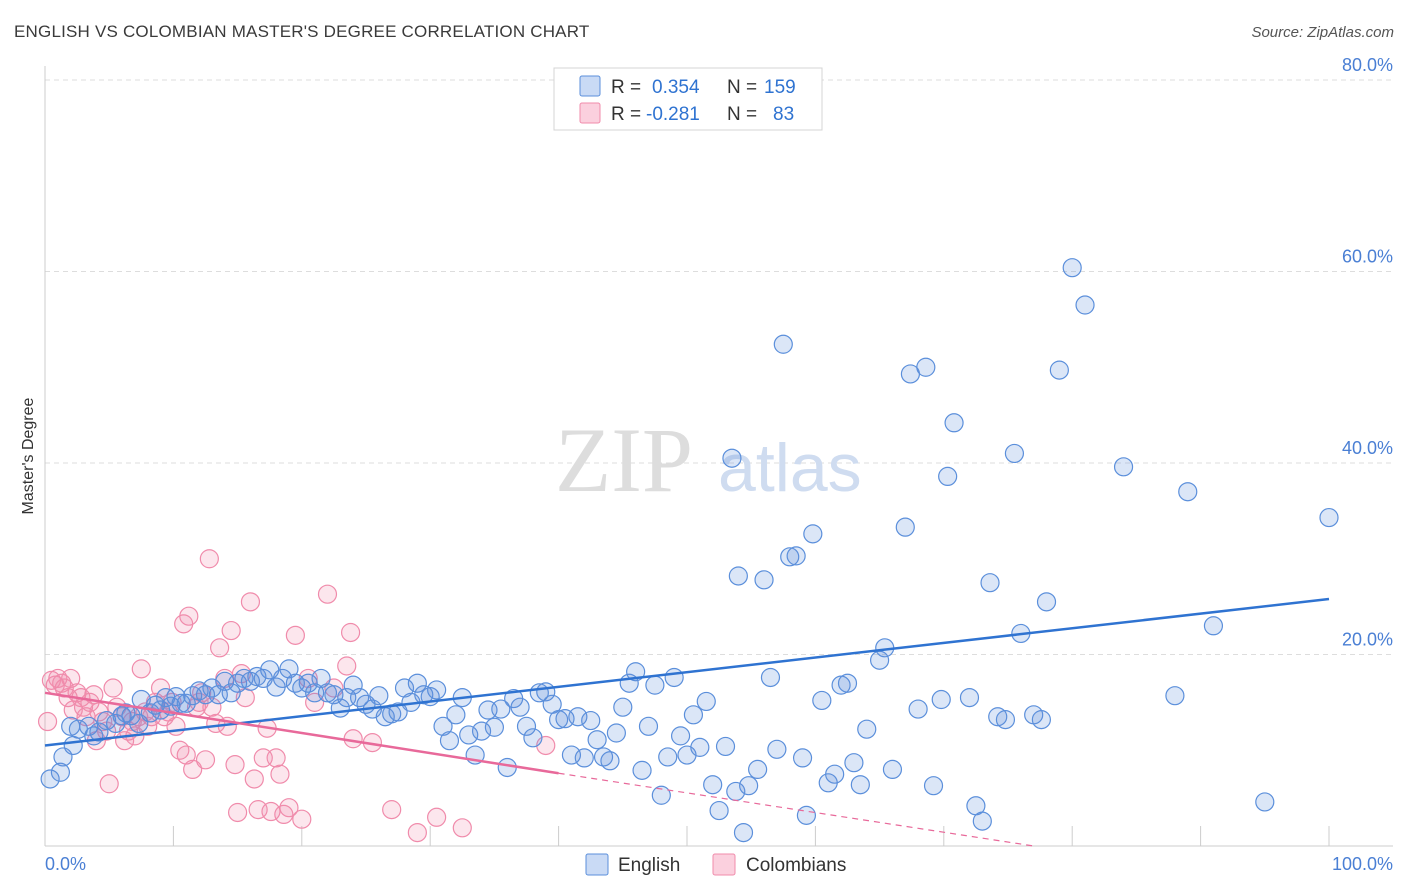 The width and height of the screenshot is (1406, 892). Describe the element at coordinates (1362, 864) in the screenshot. I see `x-tick-label-max: 100.0%` at that location.